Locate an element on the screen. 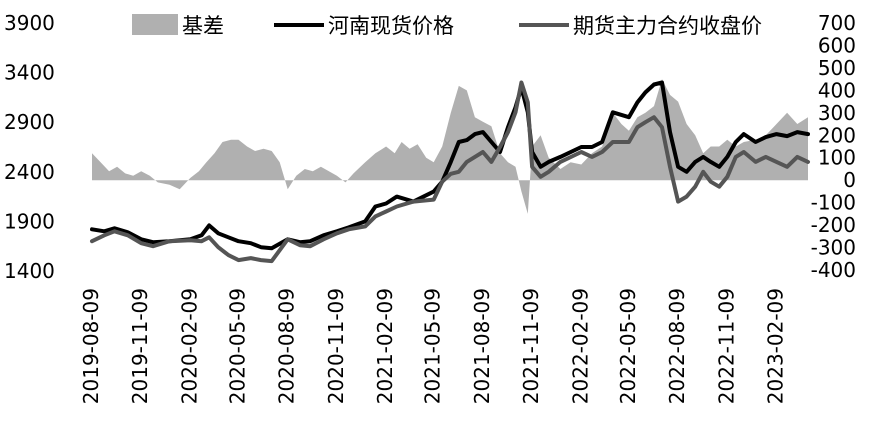  y-right-tick-label: -200 is located at coordinates (833, 225).